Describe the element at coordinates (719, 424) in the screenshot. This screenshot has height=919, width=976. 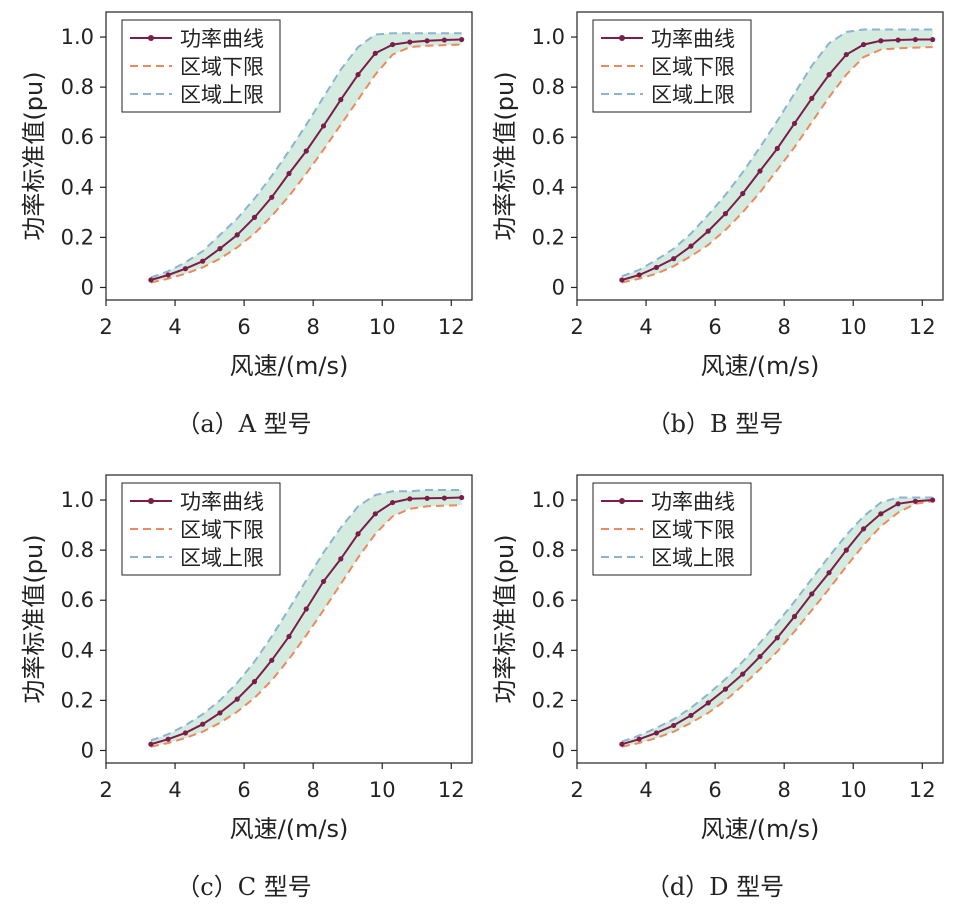
I see `caption-model: B` at that location.